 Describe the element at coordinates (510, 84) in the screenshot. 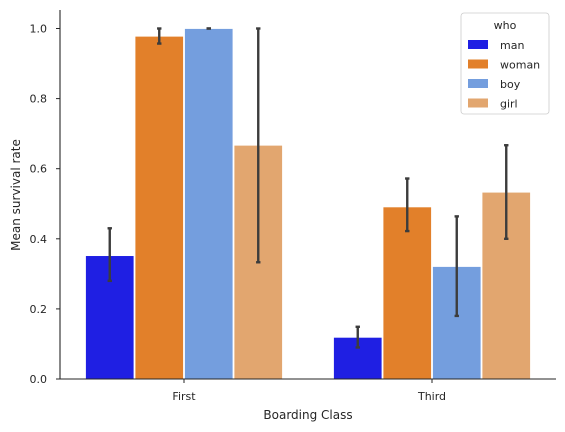

I see `legend-label-boy: boy` at that location.